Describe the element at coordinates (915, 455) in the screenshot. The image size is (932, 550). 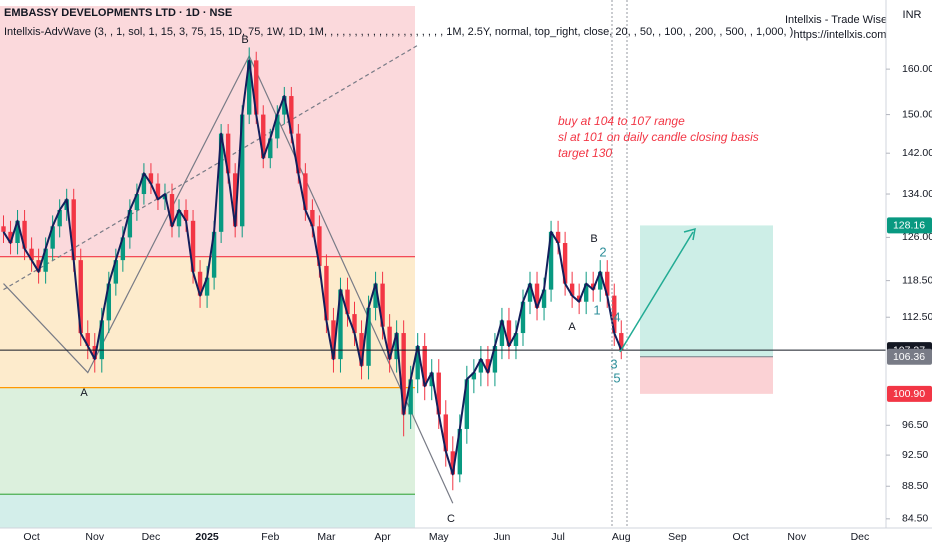
I see `y-tick-label: 92.50` at that location.